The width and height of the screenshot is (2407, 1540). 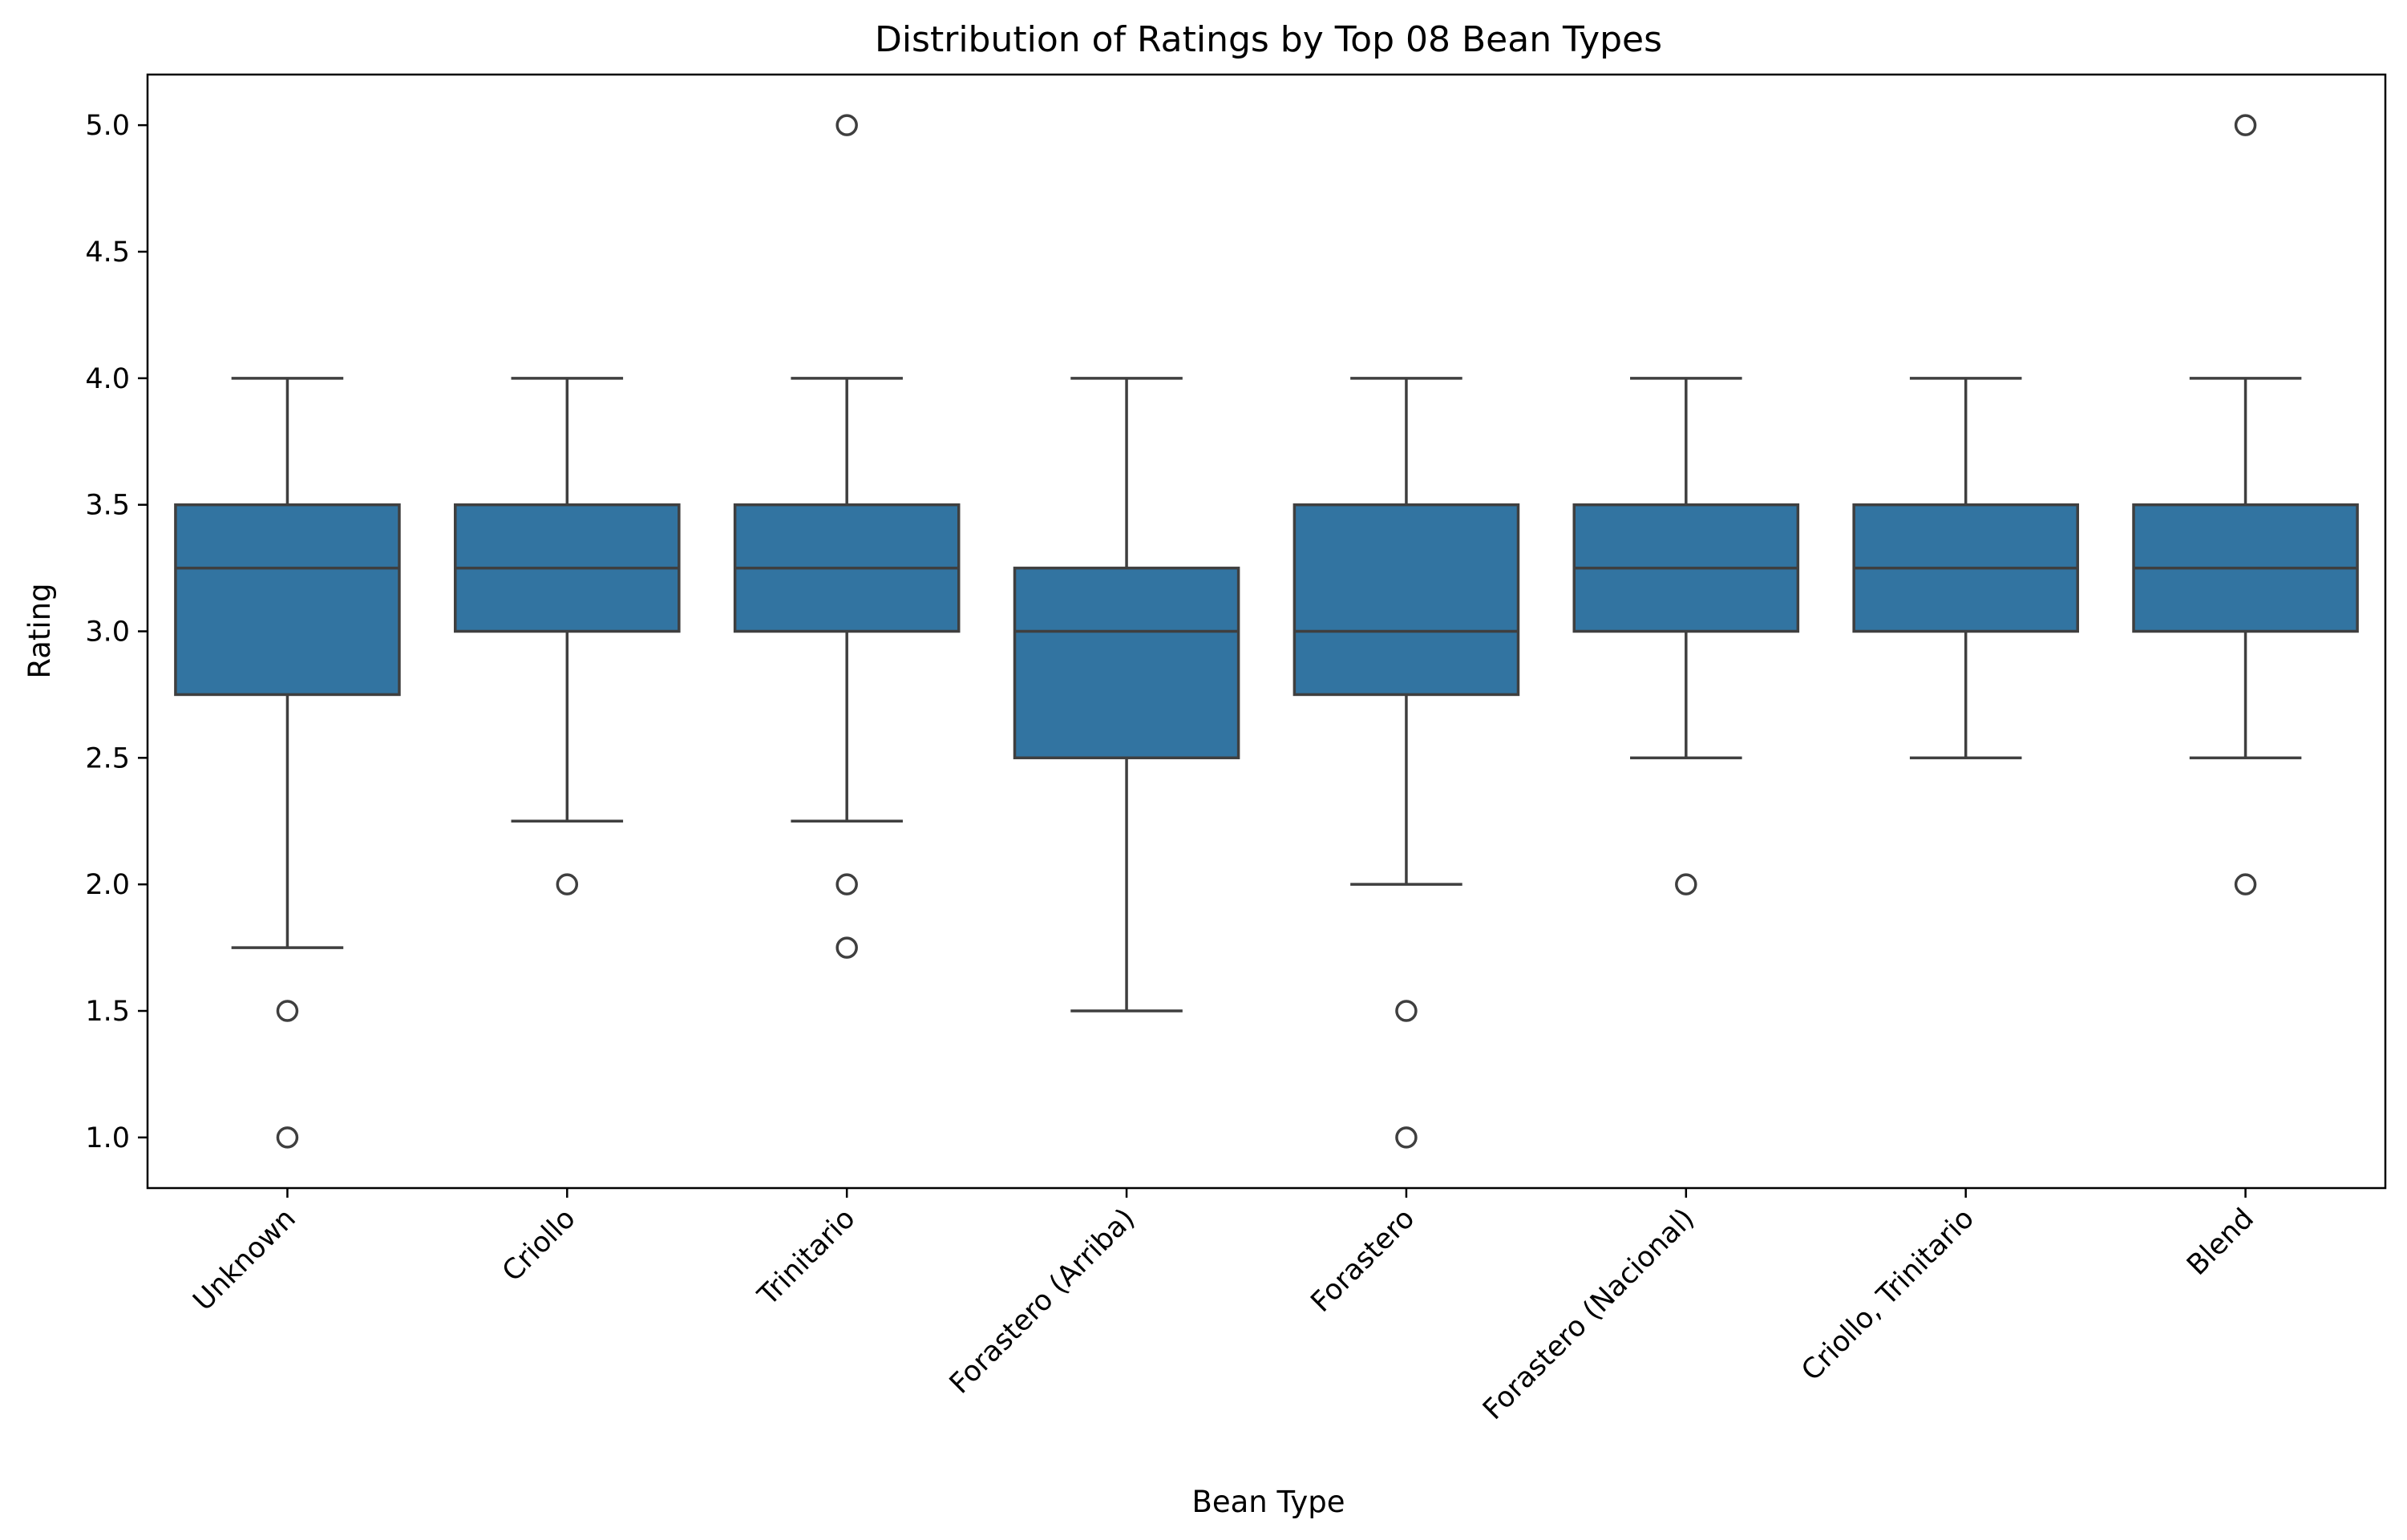 I want to click on y-tick-label: 5.0, so click(x=107, y=126).